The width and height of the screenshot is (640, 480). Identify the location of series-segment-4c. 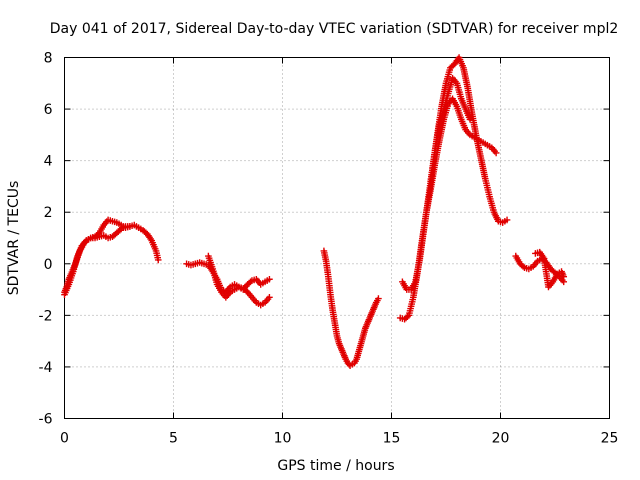
(450, 129).